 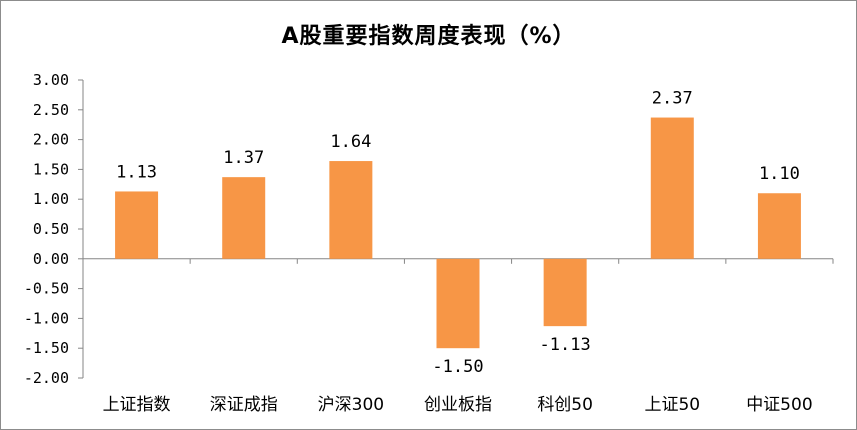 What do you see at coordinates (779, 405) in the screenshot?
I see `category-label: 中证500` at bounding box center [779, 405].